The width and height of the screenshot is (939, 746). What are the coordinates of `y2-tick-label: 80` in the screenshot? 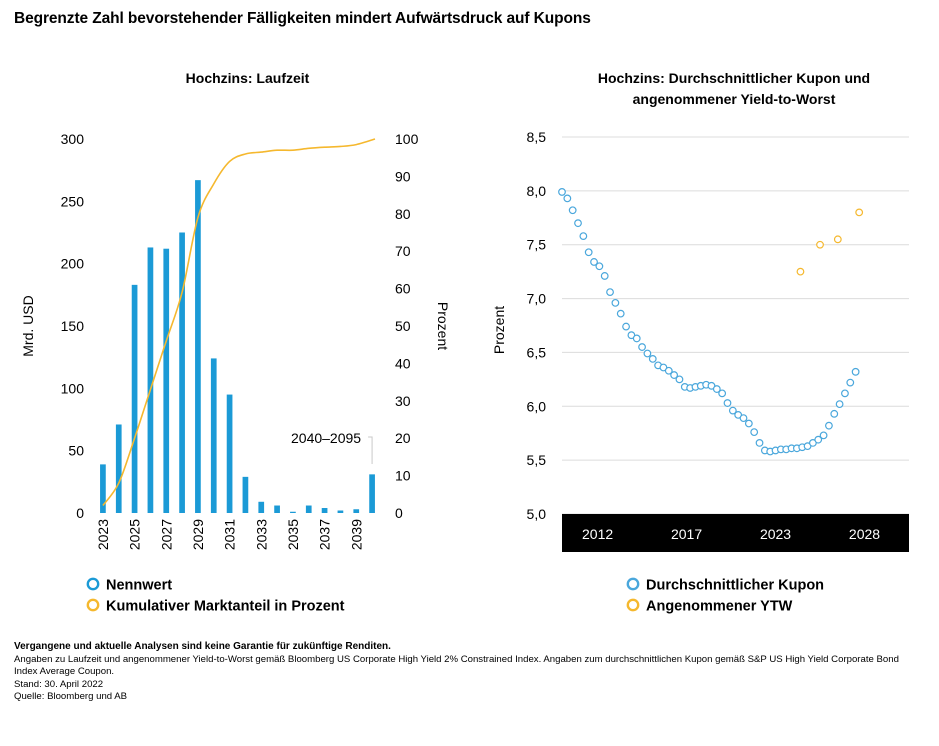 It's located at (403, 214).